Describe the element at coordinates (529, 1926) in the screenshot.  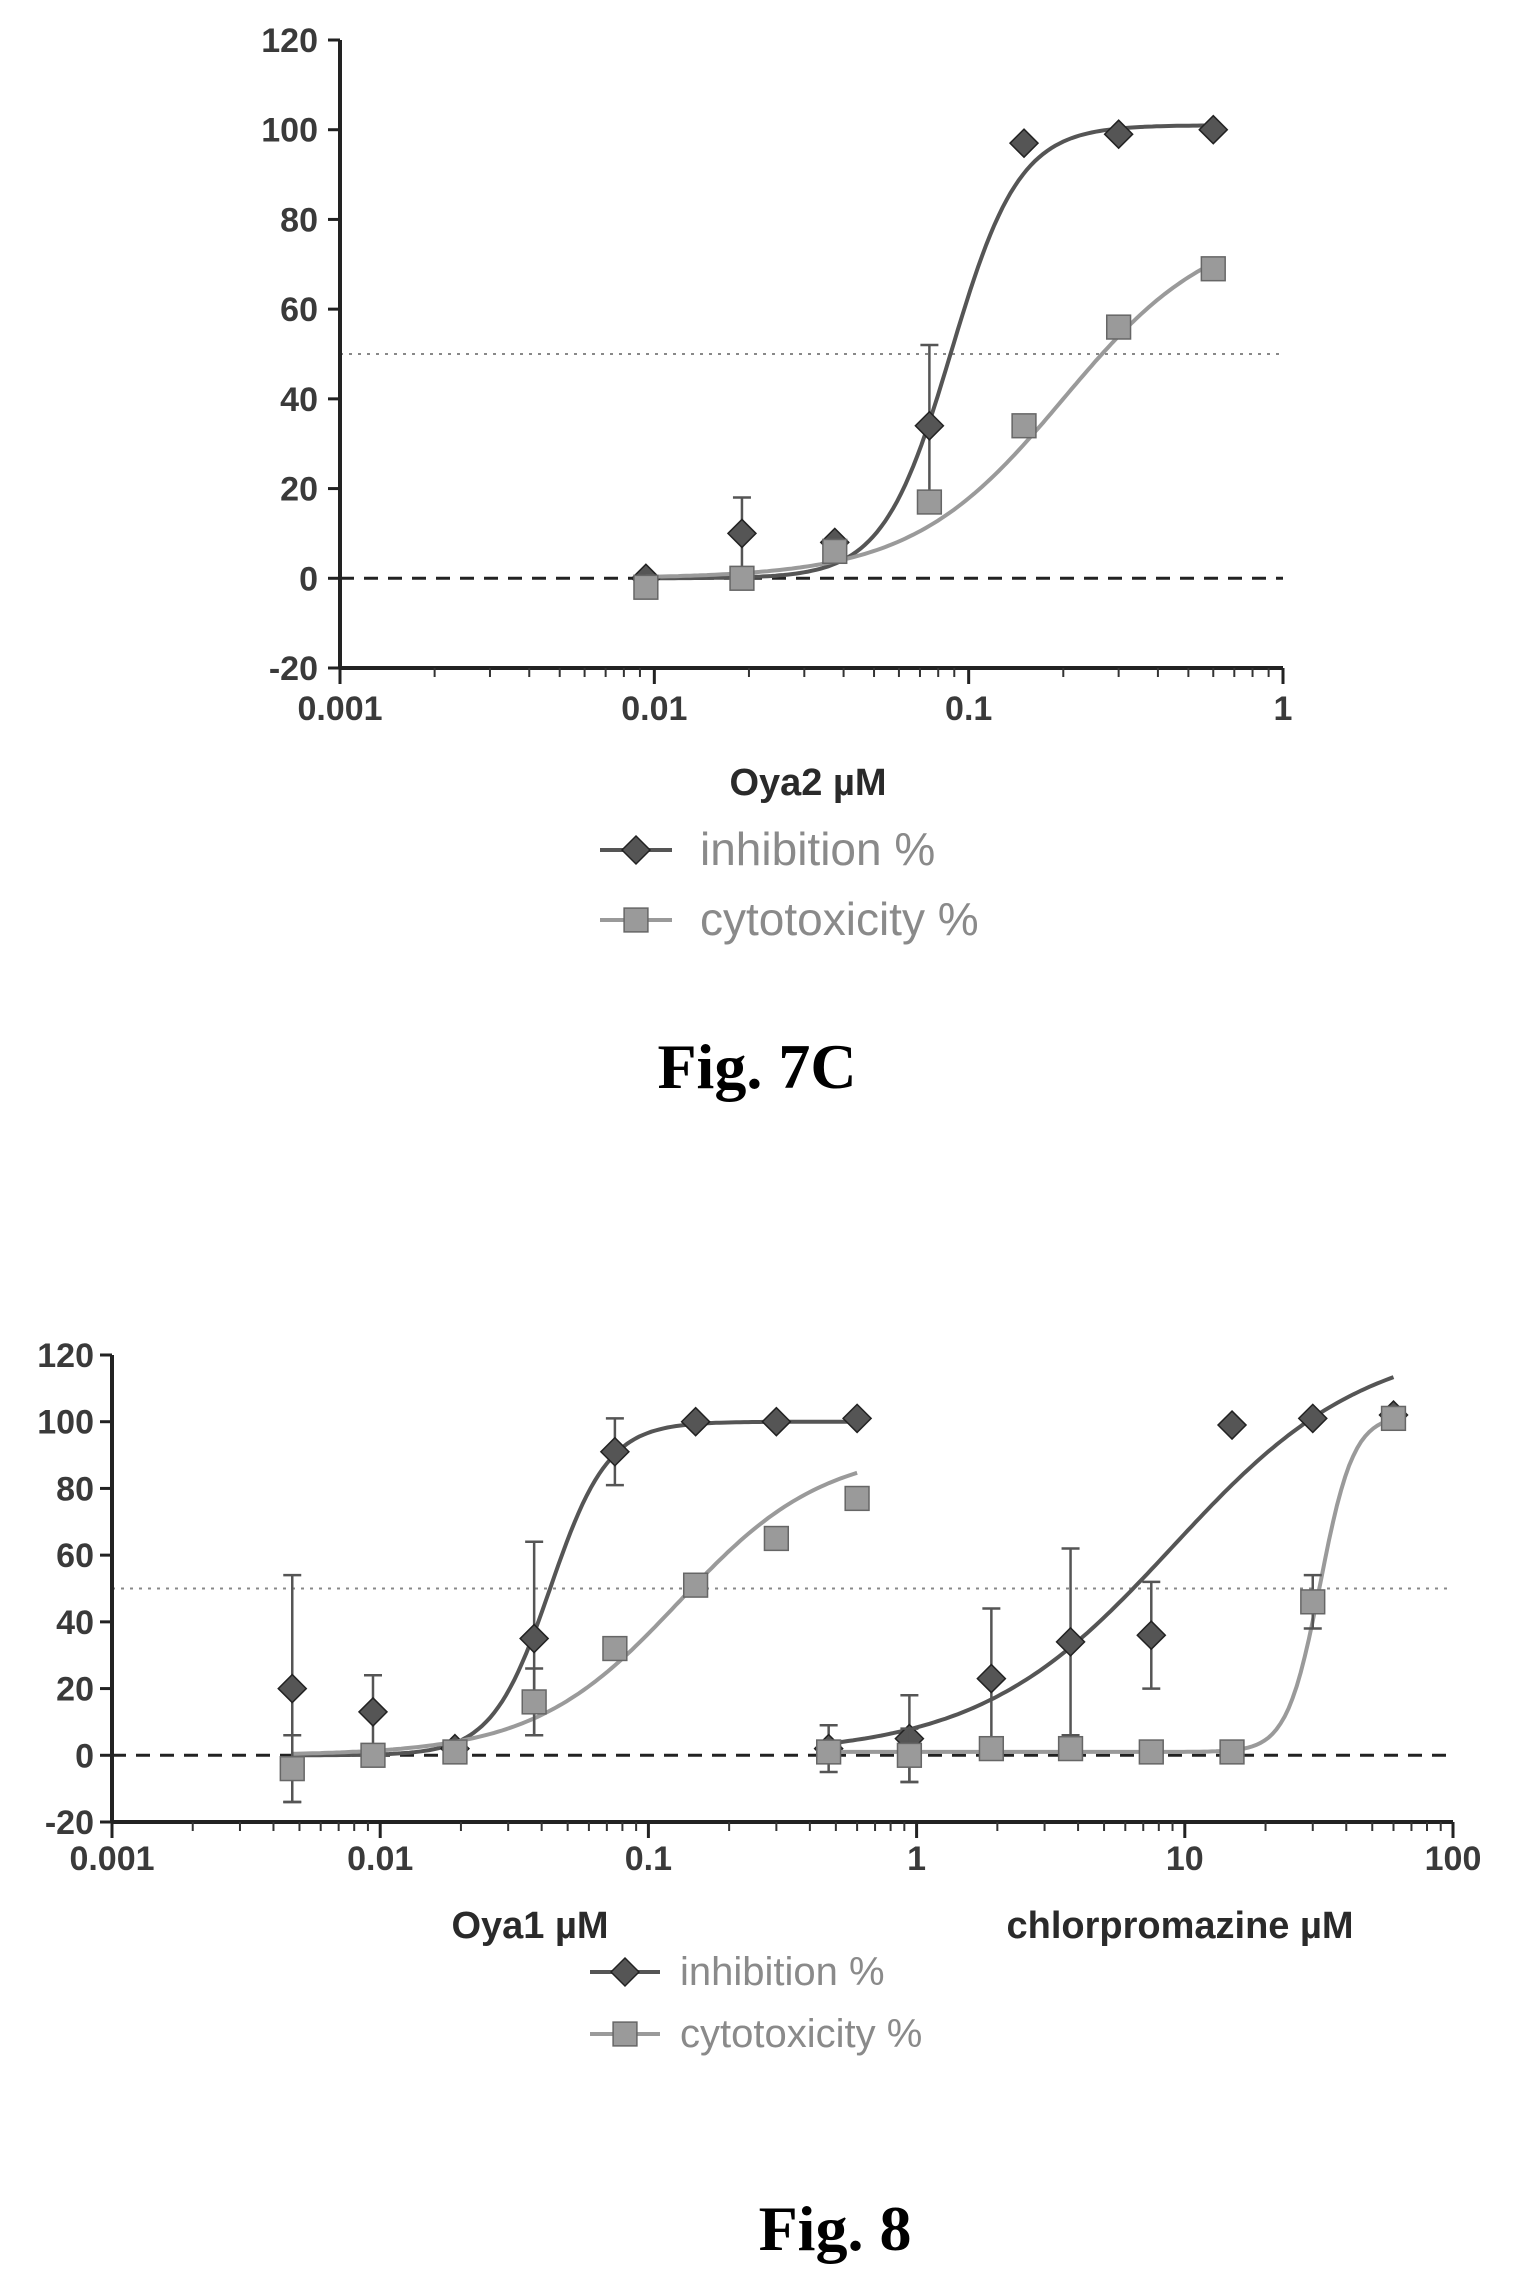
I see `x-axis-title-oya1: Oya1 µM` at that location.